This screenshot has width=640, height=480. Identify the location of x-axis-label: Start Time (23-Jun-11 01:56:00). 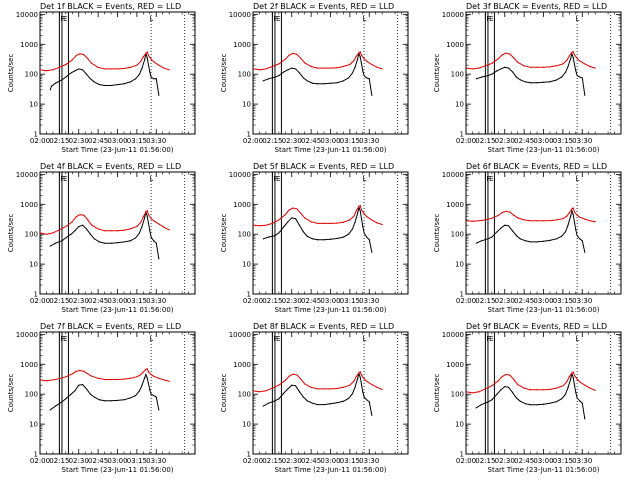
(118, 150).